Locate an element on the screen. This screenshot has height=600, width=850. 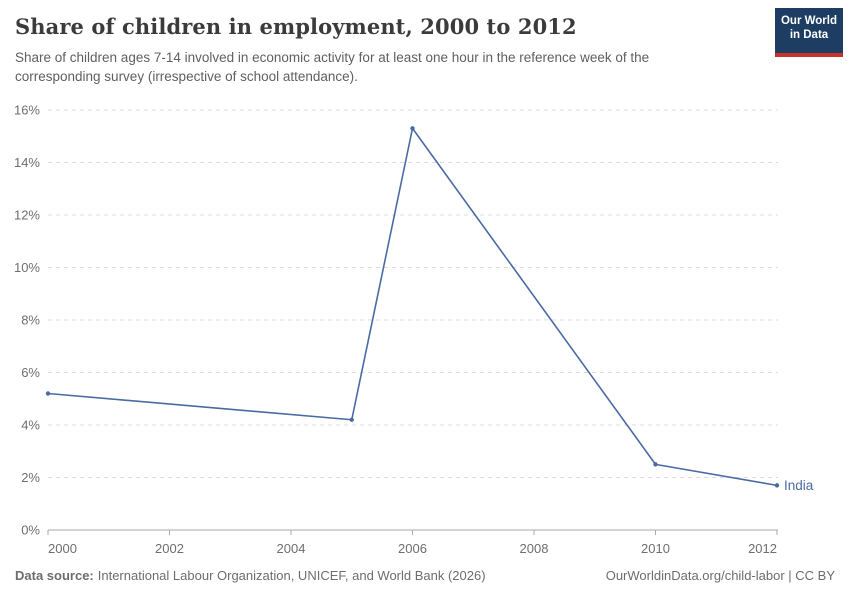
y-axis-tick-label: 4% is located at coordinates (30, 425).